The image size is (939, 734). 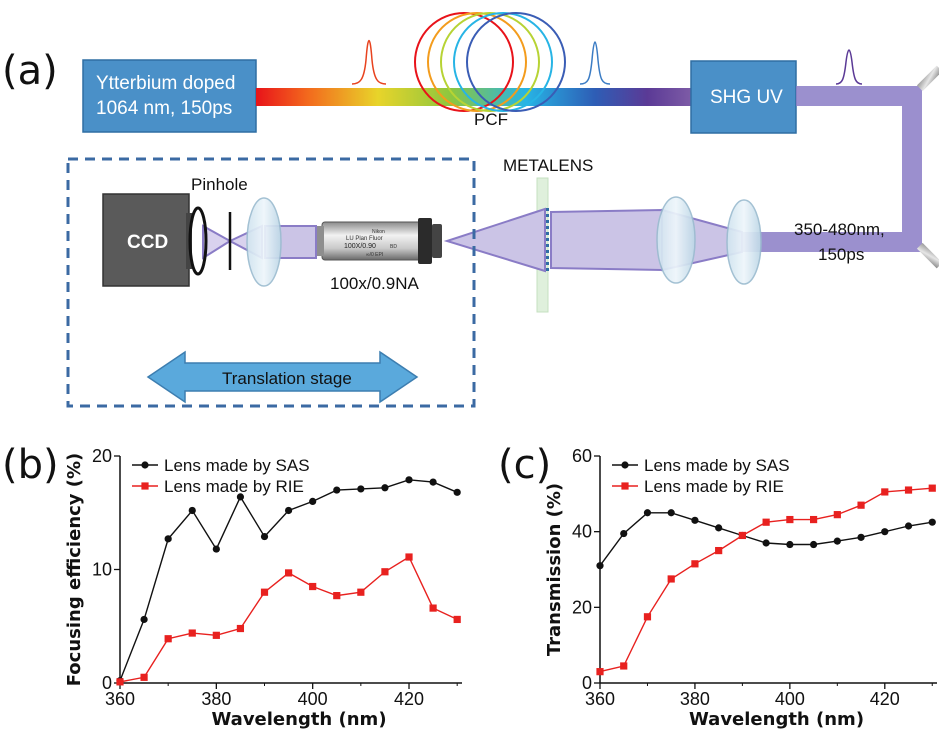 What do you see at coordinates (30, 71) in the screenshot?
I see `panel-label-a: (a)` at bounding box center [30, 71].